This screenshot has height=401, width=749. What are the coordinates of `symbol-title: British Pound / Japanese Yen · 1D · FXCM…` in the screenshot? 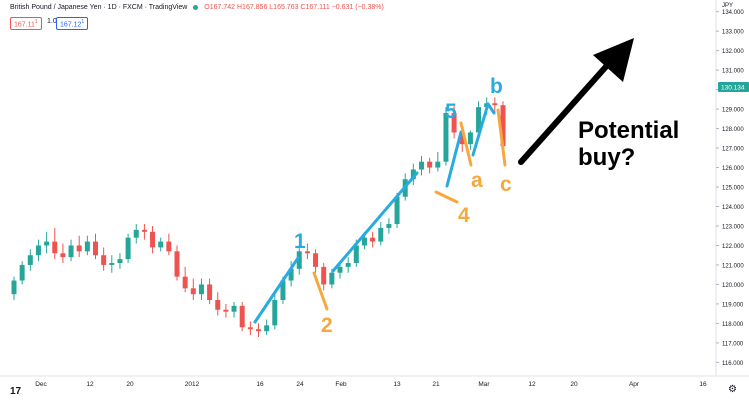 It's located at (99, 7).